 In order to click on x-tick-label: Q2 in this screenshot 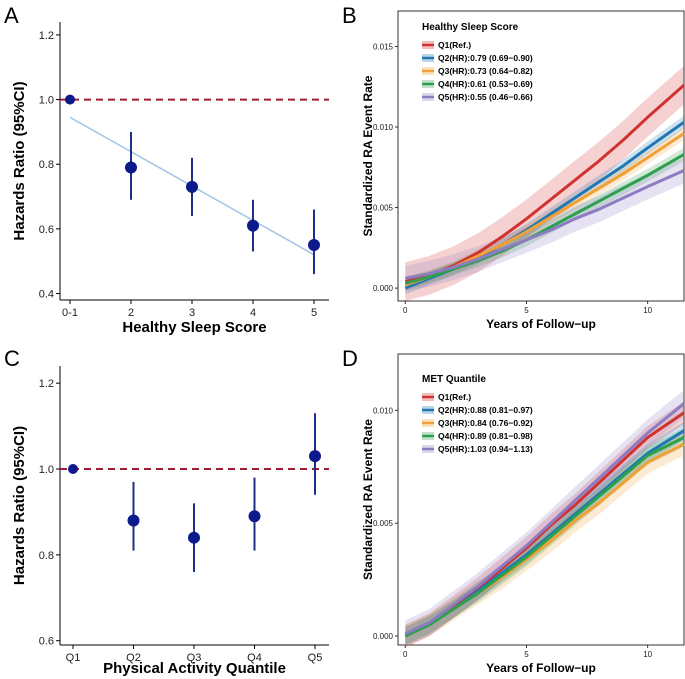, I will do `click(133, 658)`.